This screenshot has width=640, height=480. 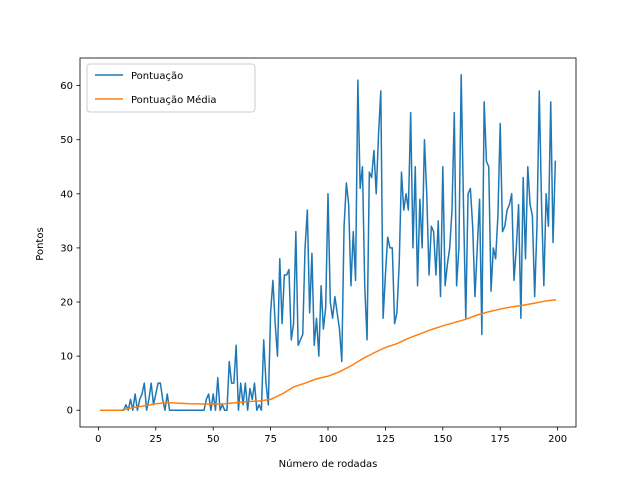 I want to click on y-tick-label: 30, so click(x=66, y=248).